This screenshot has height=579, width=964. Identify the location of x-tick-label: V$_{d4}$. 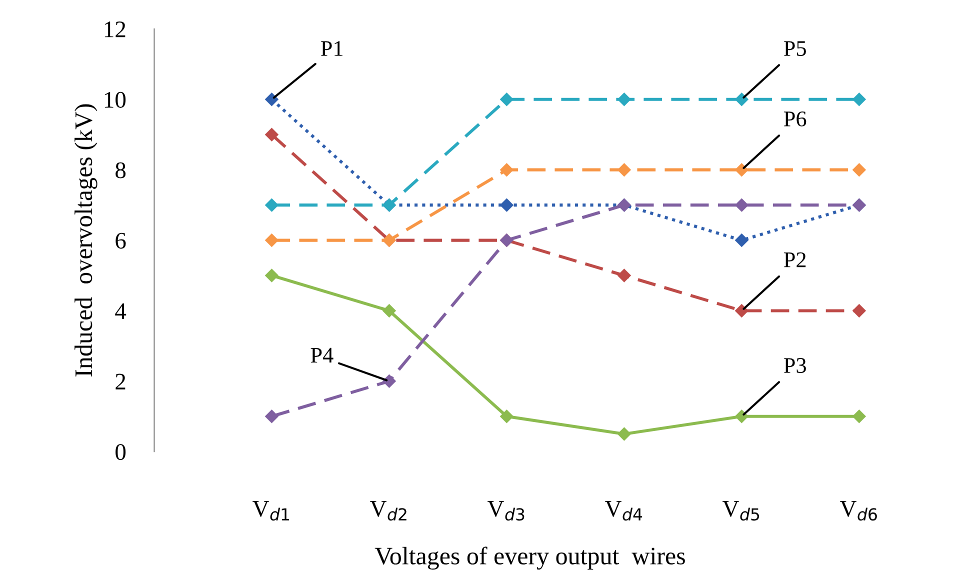
(623, 511).